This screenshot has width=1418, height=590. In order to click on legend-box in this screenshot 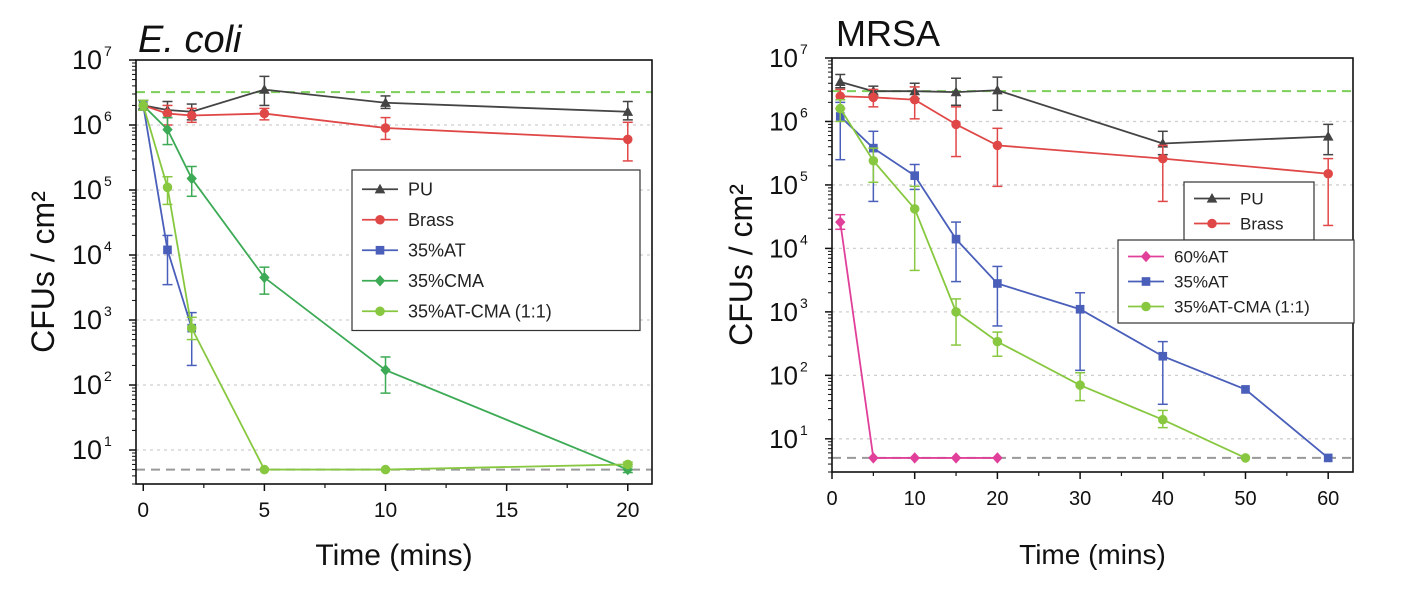, I will do `click(496, 250)`.